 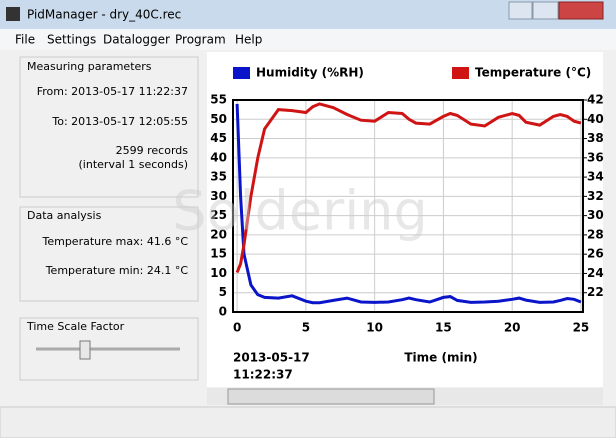 What do you see at coordinates (237, 328) in the screenshot?
I see `x-tick-label: 0` at bounding box center [237, 328].